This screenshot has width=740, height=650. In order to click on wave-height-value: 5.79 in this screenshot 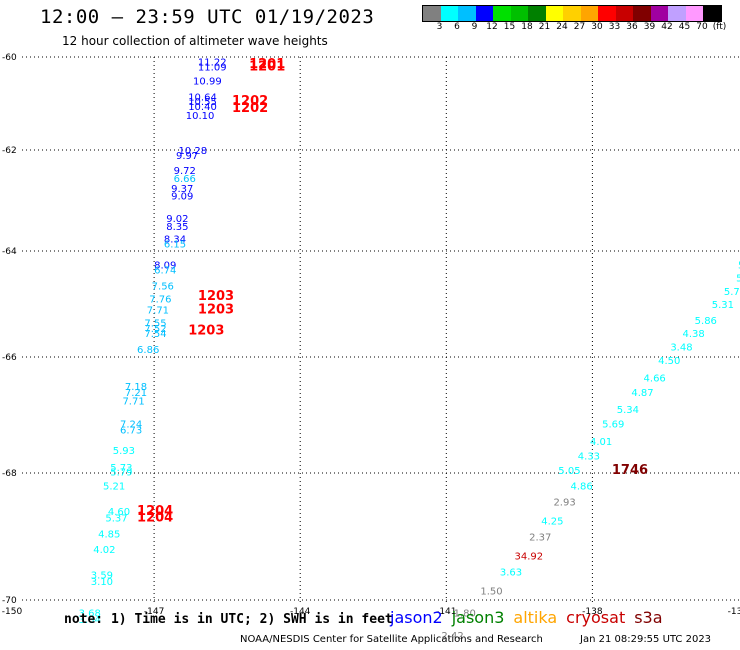, I will do `click(121, 472)`.